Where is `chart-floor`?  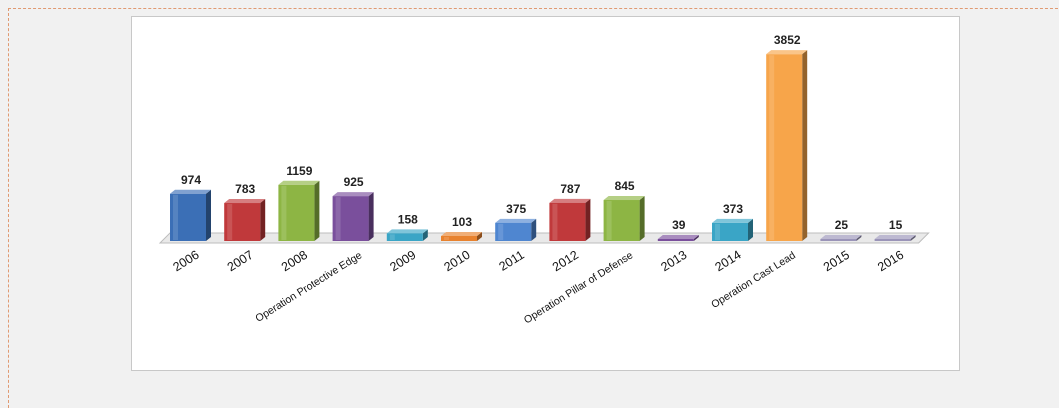 chart-floor is located at coordinates (544, 238).